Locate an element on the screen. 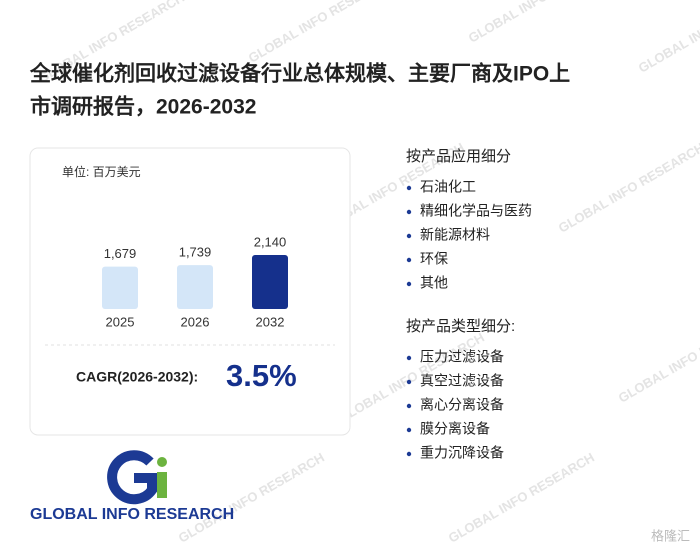  x-tick-label: 2026 is located at coordinates (195, 321).